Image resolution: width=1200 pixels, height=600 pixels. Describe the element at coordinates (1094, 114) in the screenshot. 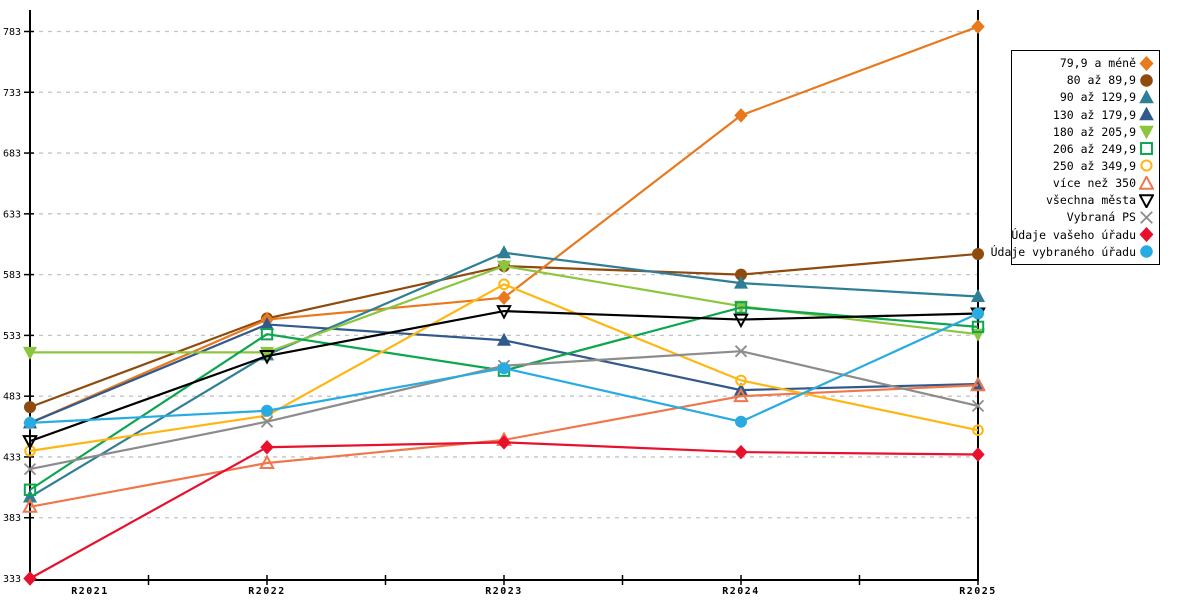

I see `legend-label: 130 až 179,9` at that location.